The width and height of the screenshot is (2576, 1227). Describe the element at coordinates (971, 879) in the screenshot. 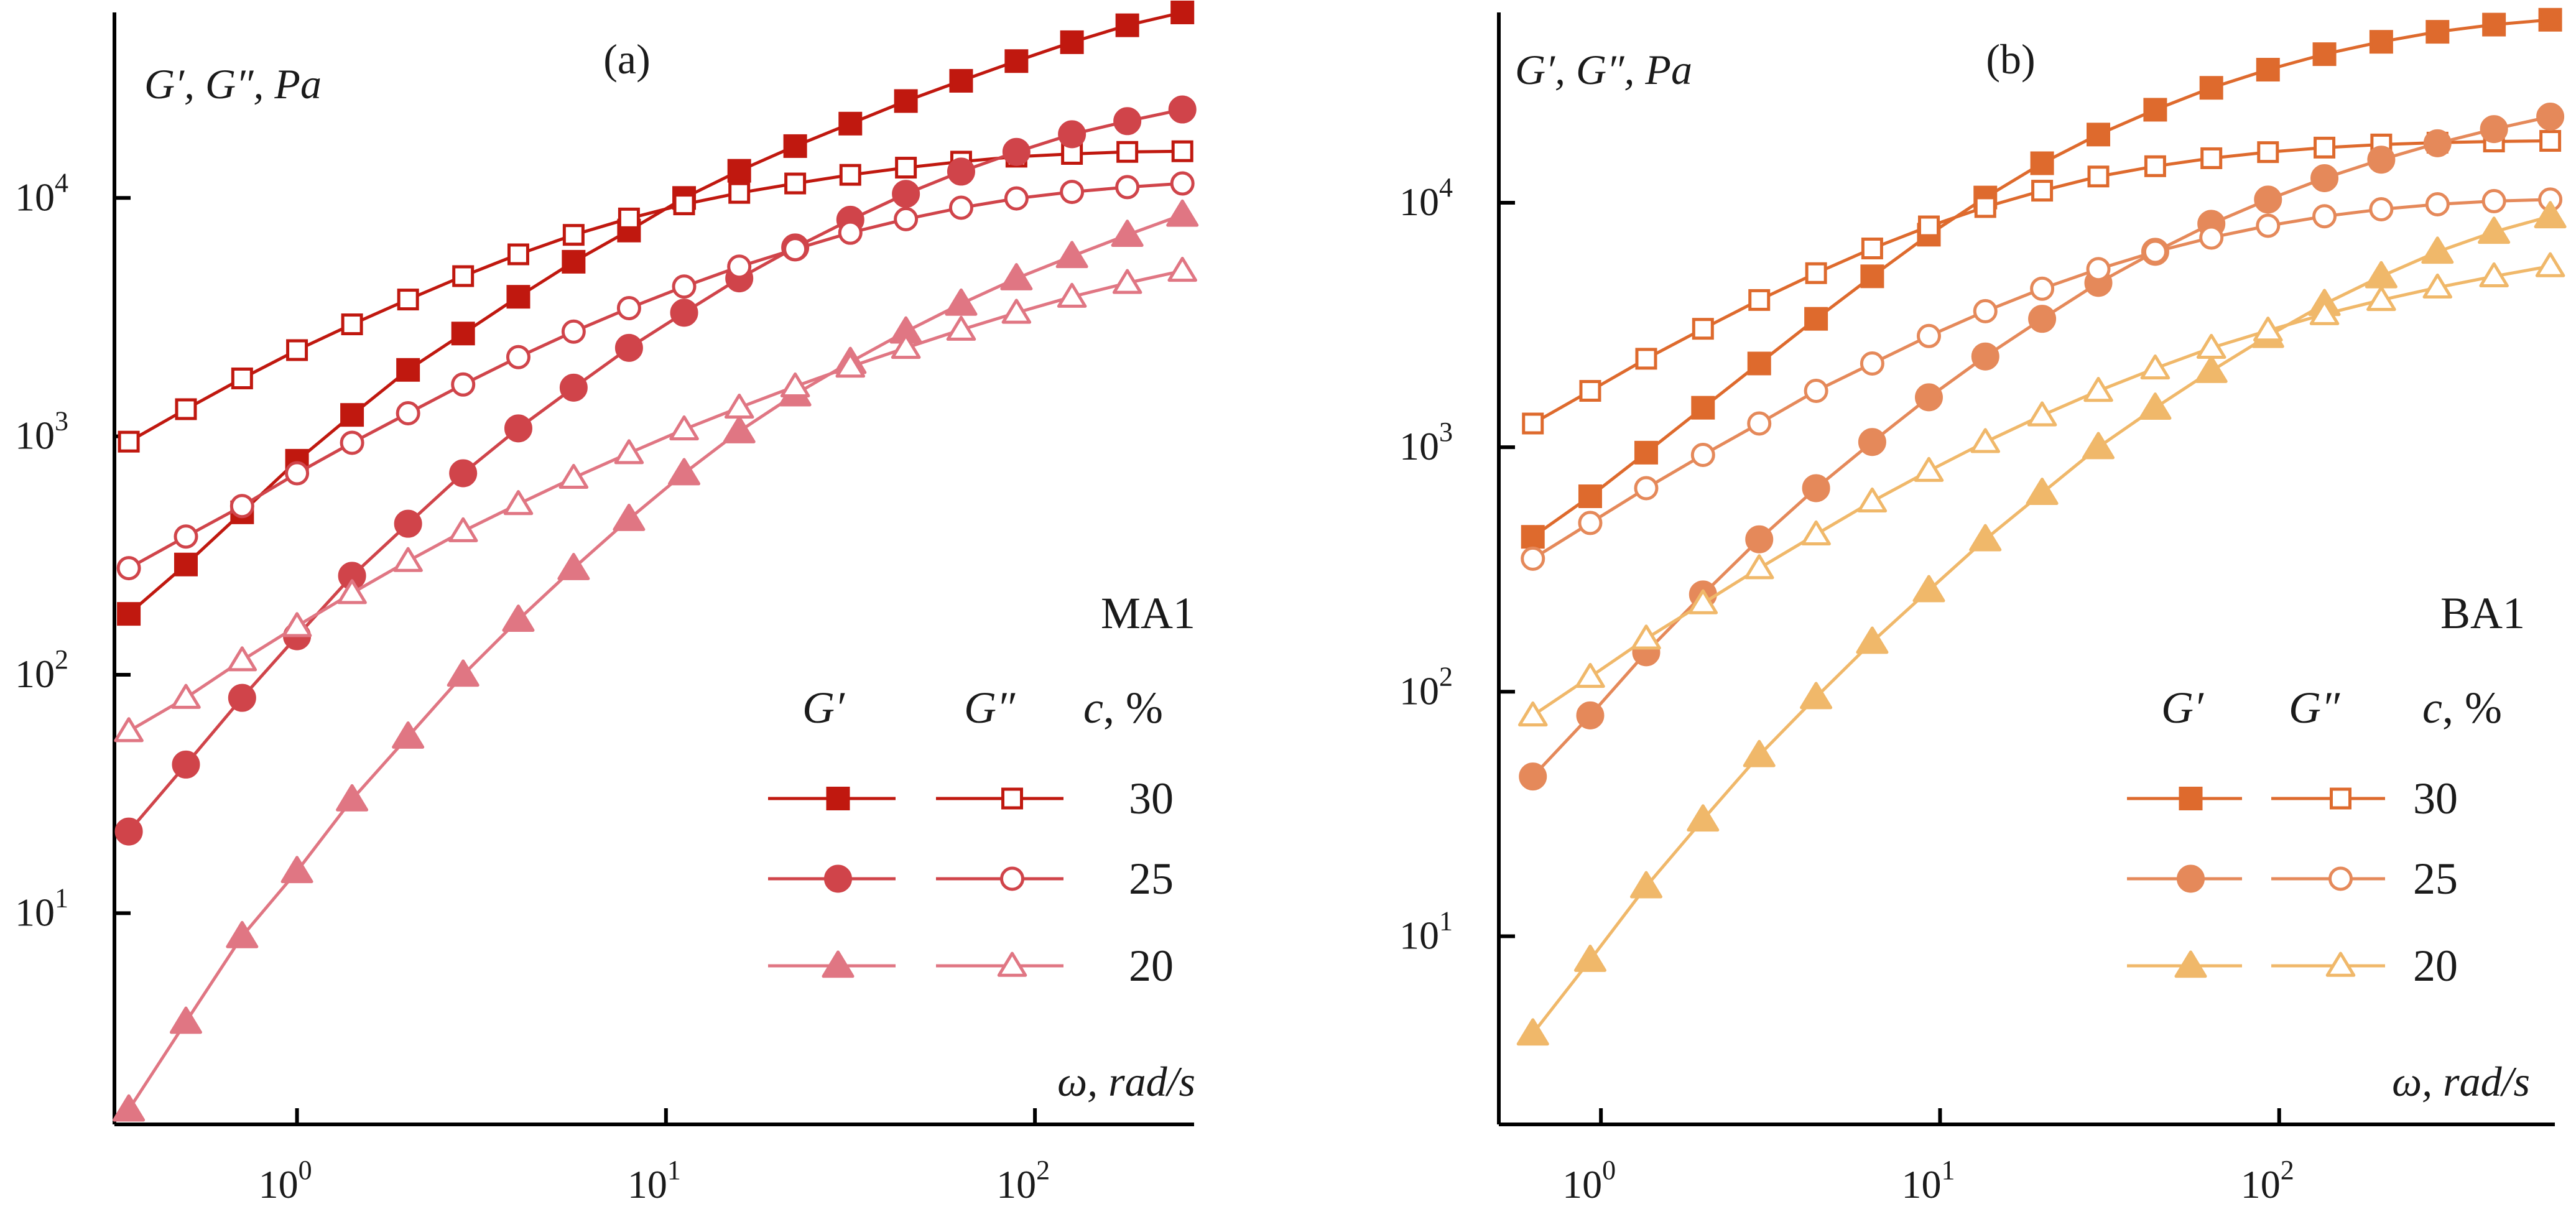

I see `legend-row: 25` at that location.